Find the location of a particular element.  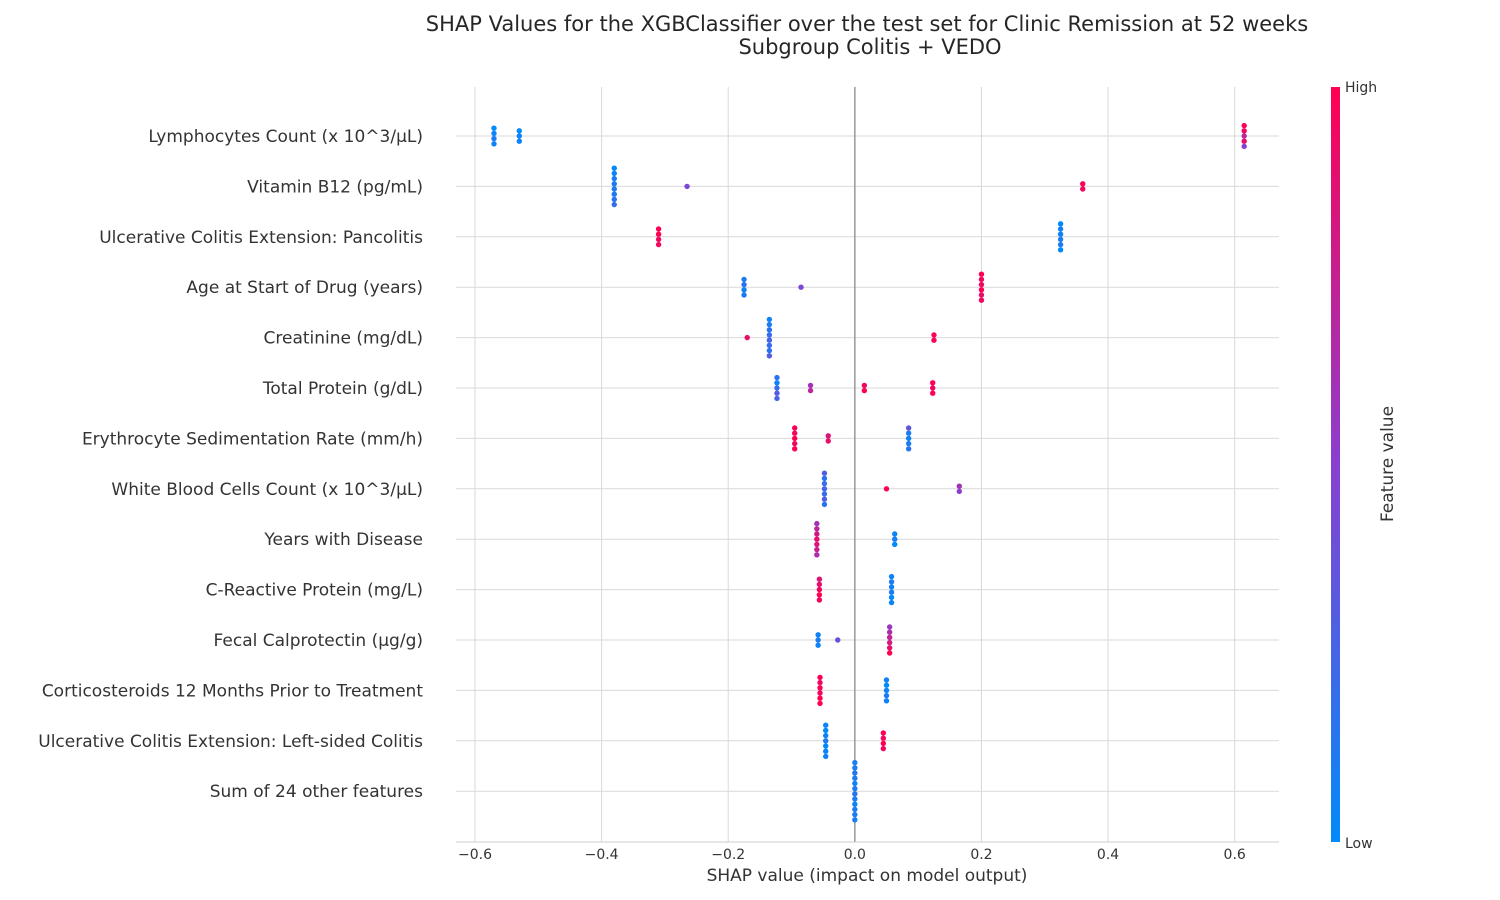

feature-label: Years with Disease is located at coordinates (343, 540).